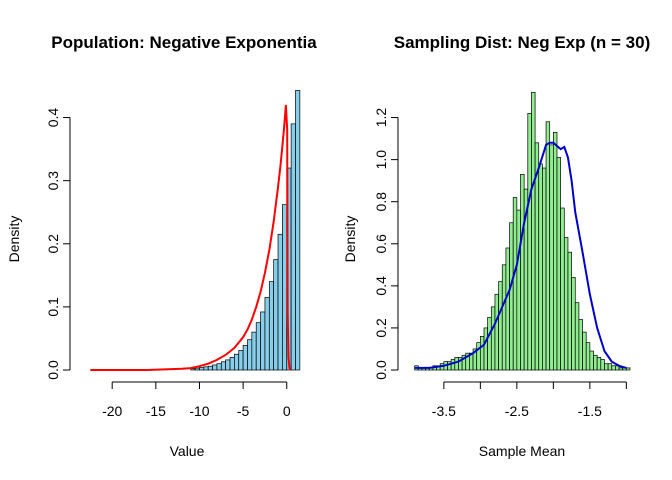 Image resolution: width=672 pixels, height=480 pixels. I want to click on sampling-xlabel: Sample Mean, so click(522, 451).